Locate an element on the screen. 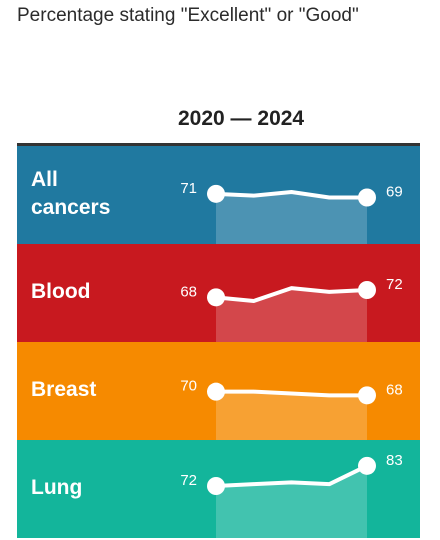 The width and height of the screenshot is (440, 540). end-point-all-cancers is located at coordinates (367, 197).